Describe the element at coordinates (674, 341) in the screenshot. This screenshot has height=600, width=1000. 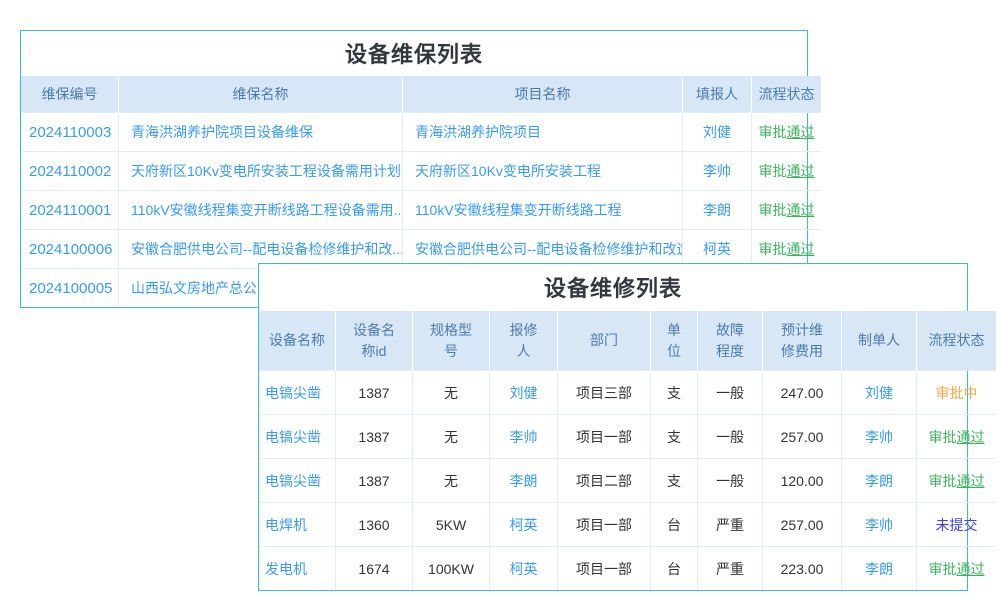
I see `column-header-unit: 单 位` at that location.